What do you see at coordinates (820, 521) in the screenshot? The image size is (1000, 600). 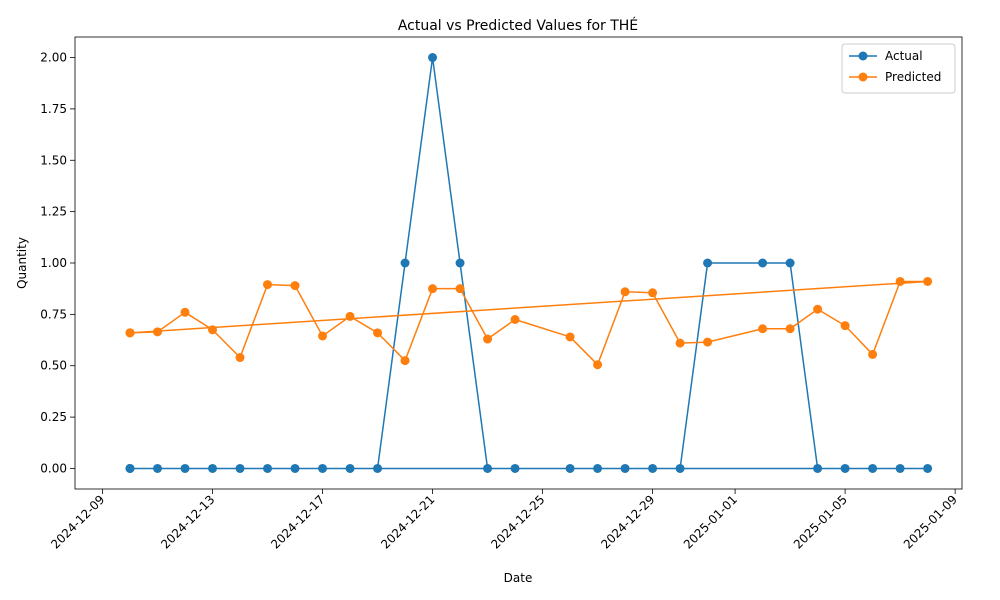 I see `x-tick-label: 2025-01-05` at bounding box center [820, 521].